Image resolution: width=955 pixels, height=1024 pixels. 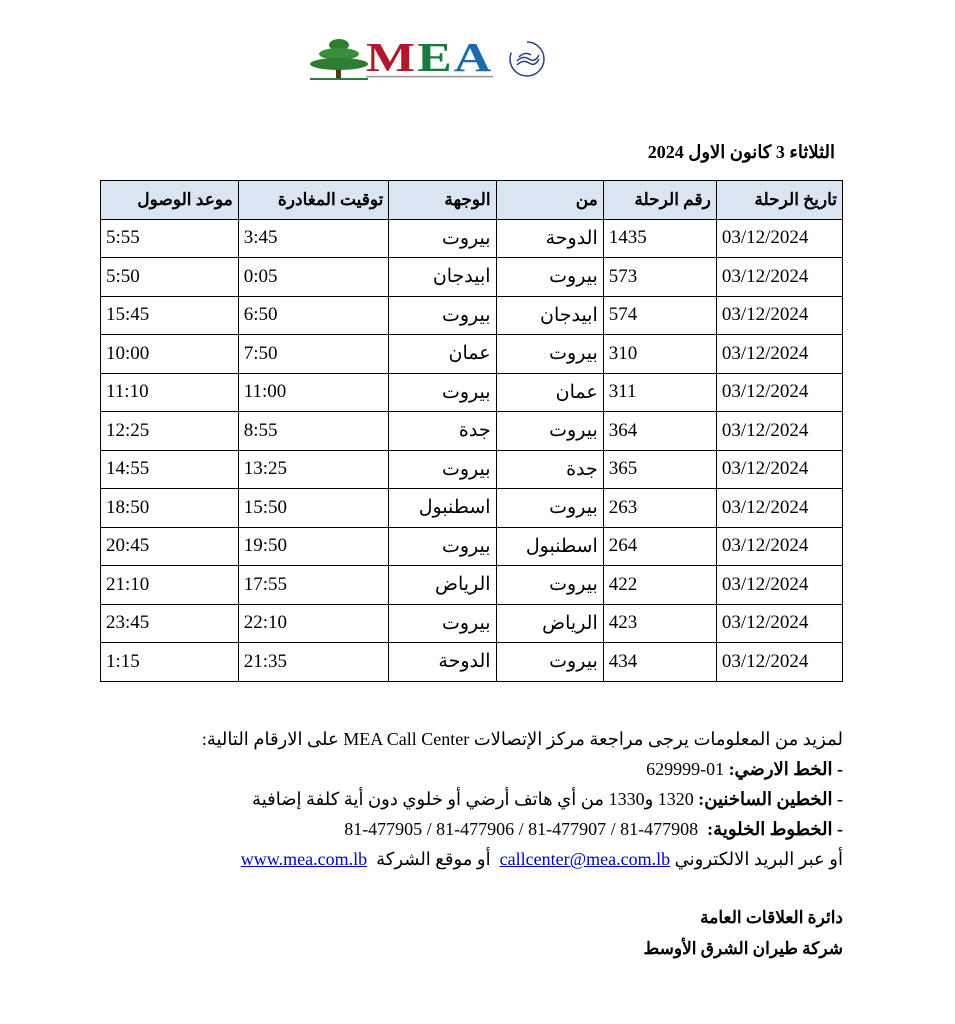 What do you see at coordinates (770, 799) in the screenshot?
I see `hotlines-label: - الخطين الساخنين:` at bounding box center [770, 799].